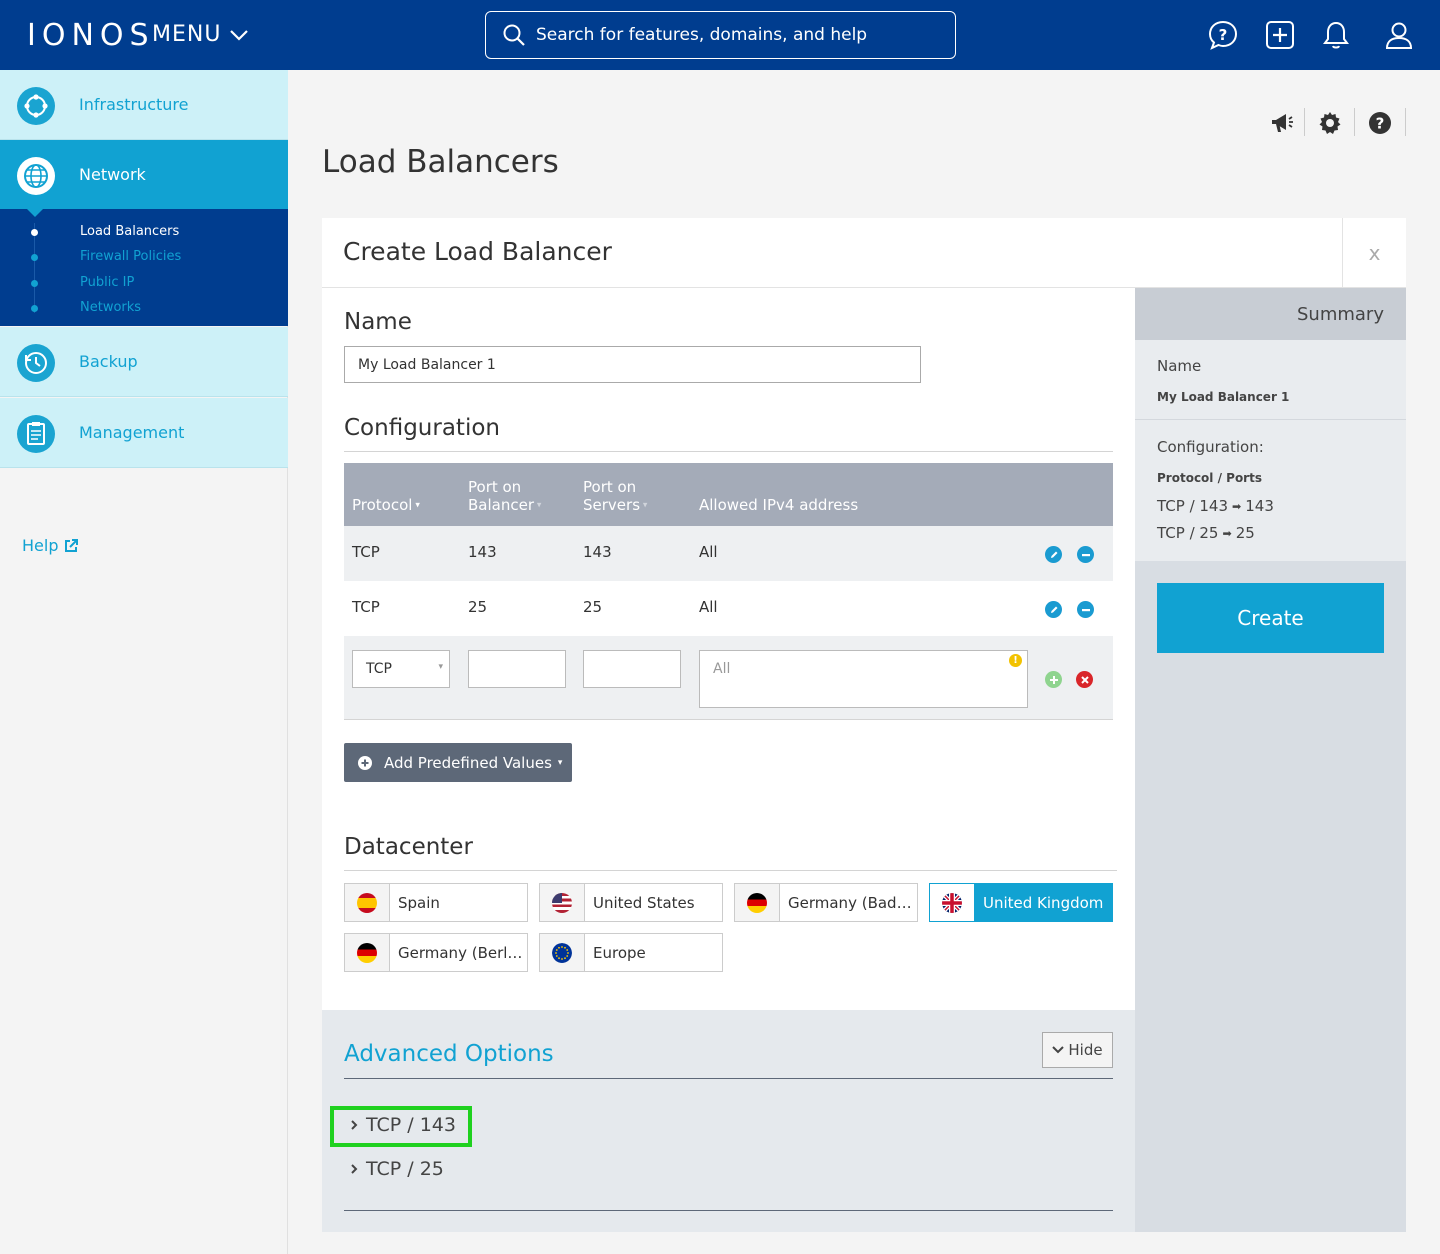 This screenshot has height=1254, width=1440. Describe the element at coordinates (91, 35) in the screenshot. I see `ionos-logo: IONOS` at that location.